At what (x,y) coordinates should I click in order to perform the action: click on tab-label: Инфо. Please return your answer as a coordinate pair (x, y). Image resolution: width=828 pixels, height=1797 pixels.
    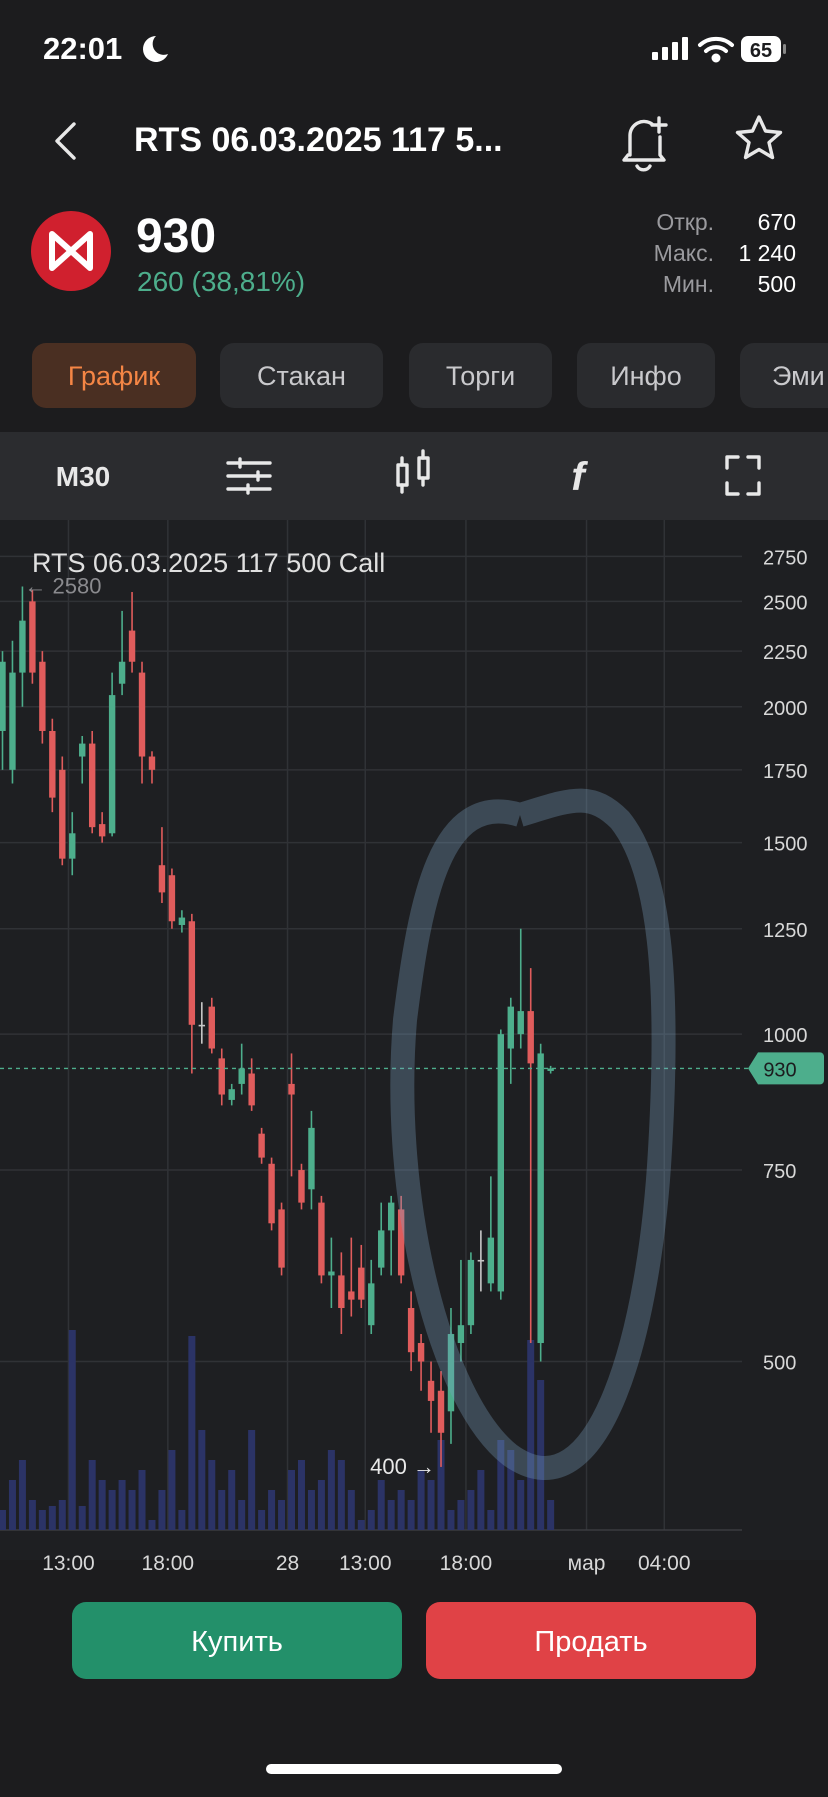
    Looking at the image, I should click on (646, 376).